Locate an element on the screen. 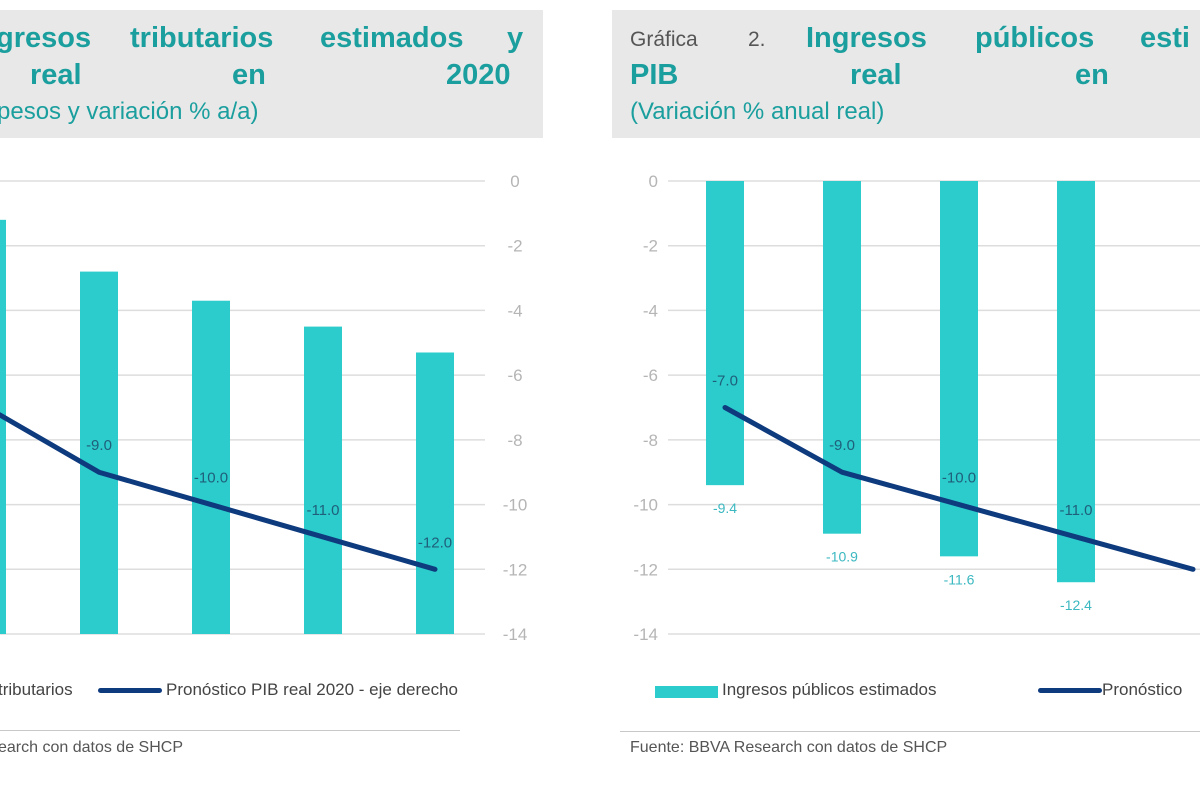 This screenshot has height=800, width=1200. right-legend-line-label: Pronóstico is located at coordinates (1142, 689).